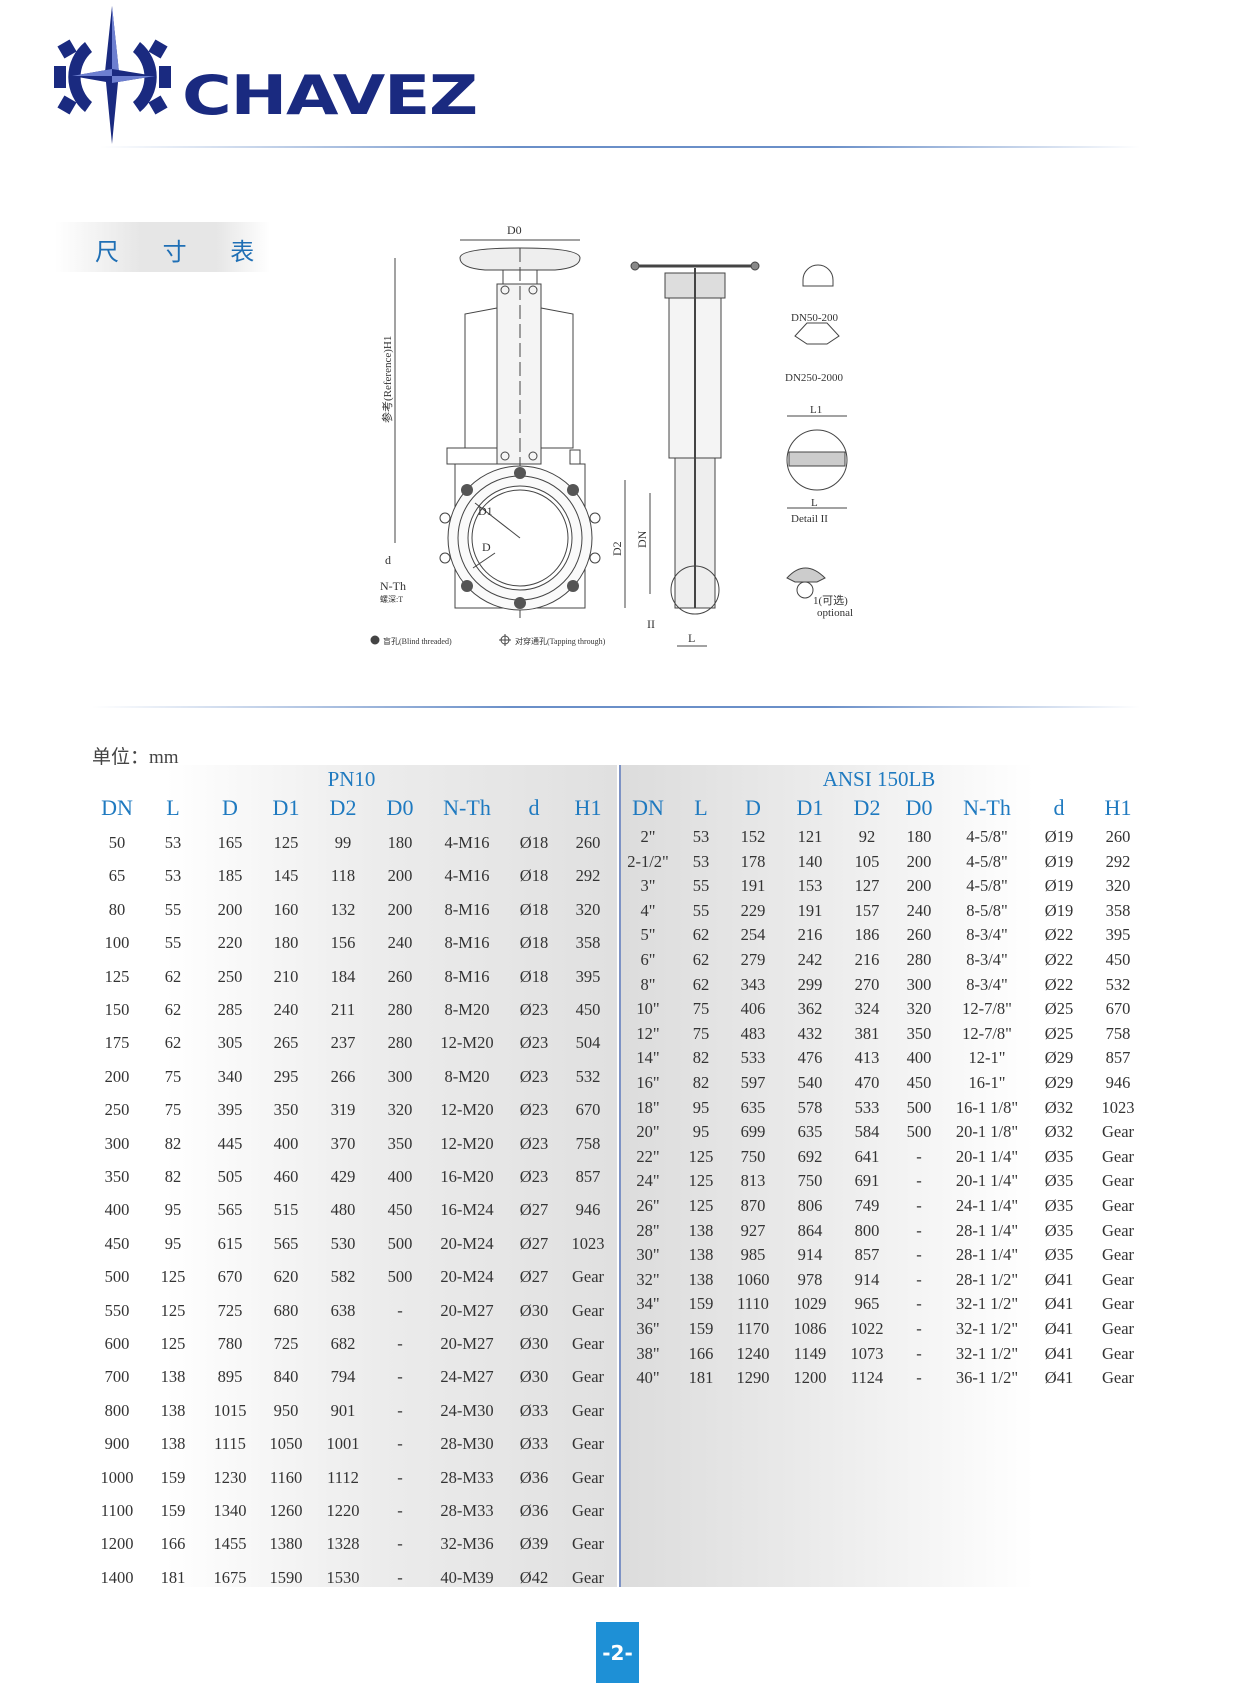 The height and width of the screenshot is (1683, 1240). What do you see at coordinates (588, 976) in the screenshot?
I see `cell-h1: 395` at bounding box center [588, 976].